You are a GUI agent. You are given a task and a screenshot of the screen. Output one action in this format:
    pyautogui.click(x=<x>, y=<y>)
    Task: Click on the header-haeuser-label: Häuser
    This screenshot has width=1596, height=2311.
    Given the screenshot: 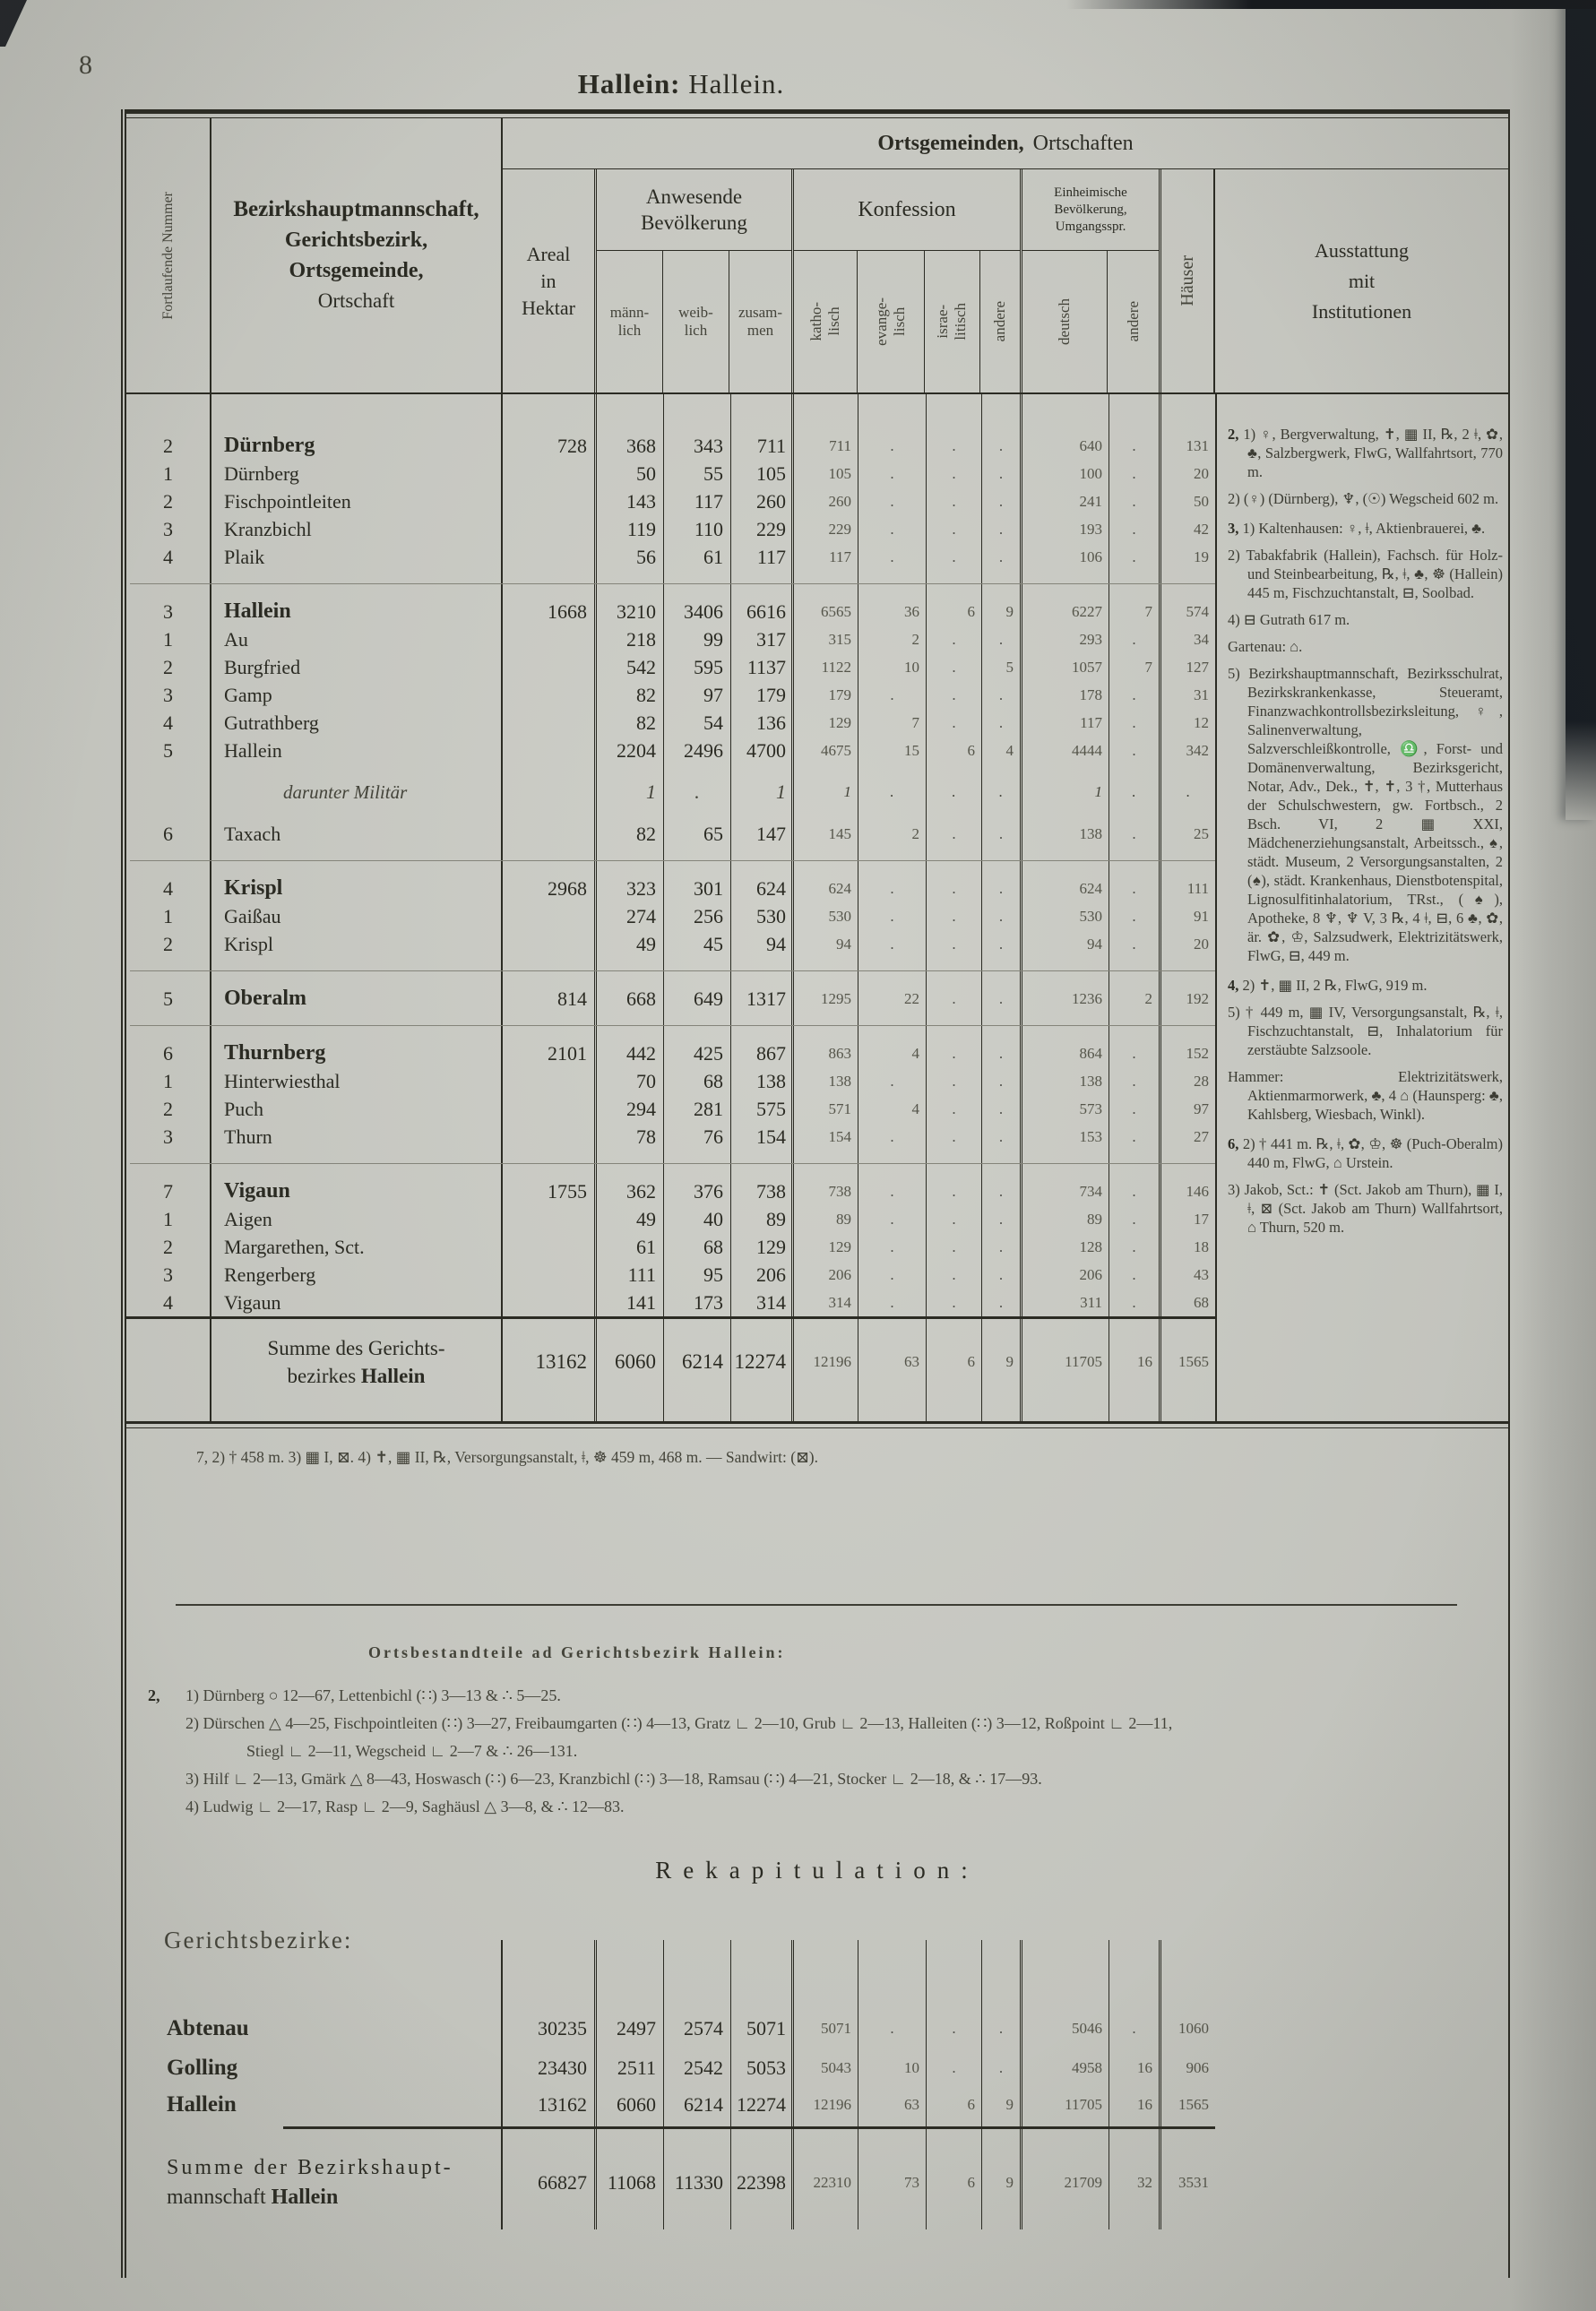 What is the action you would take?
    pyautogui.click(x=1187, y=281)
    